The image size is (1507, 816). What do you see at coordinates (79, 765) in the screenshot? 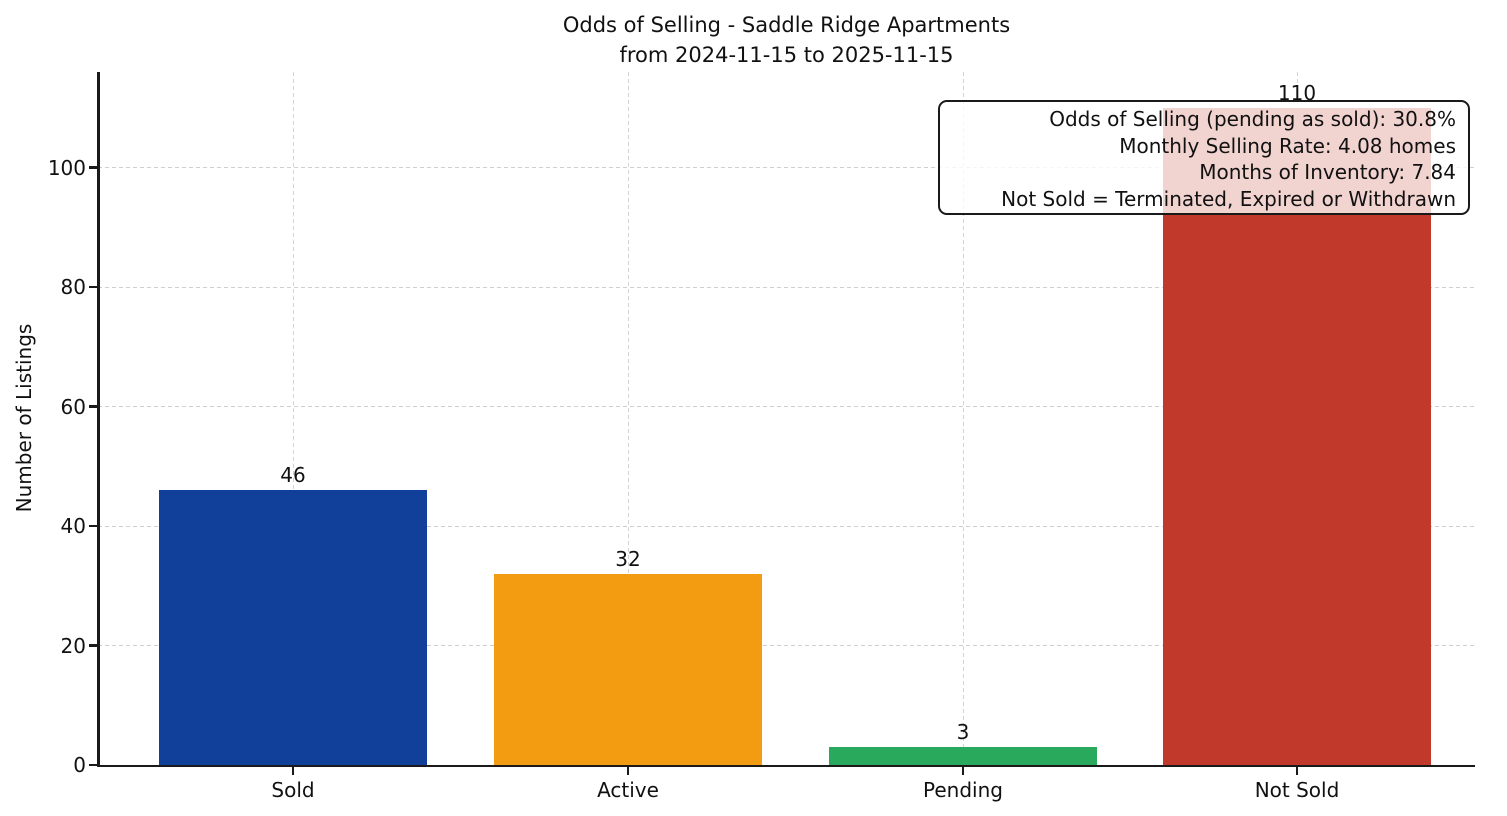
I see `y-tick-label: 0` at bounding box center [79, 765].